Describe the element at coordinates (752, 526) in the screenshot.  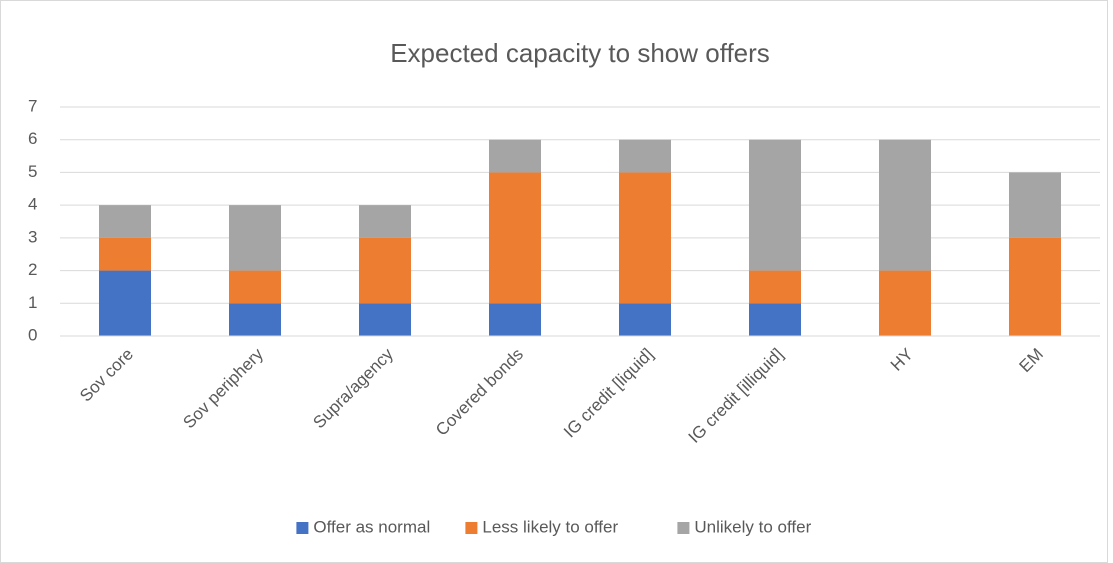
I see `legend-label: Unlikely to offer` at that location.